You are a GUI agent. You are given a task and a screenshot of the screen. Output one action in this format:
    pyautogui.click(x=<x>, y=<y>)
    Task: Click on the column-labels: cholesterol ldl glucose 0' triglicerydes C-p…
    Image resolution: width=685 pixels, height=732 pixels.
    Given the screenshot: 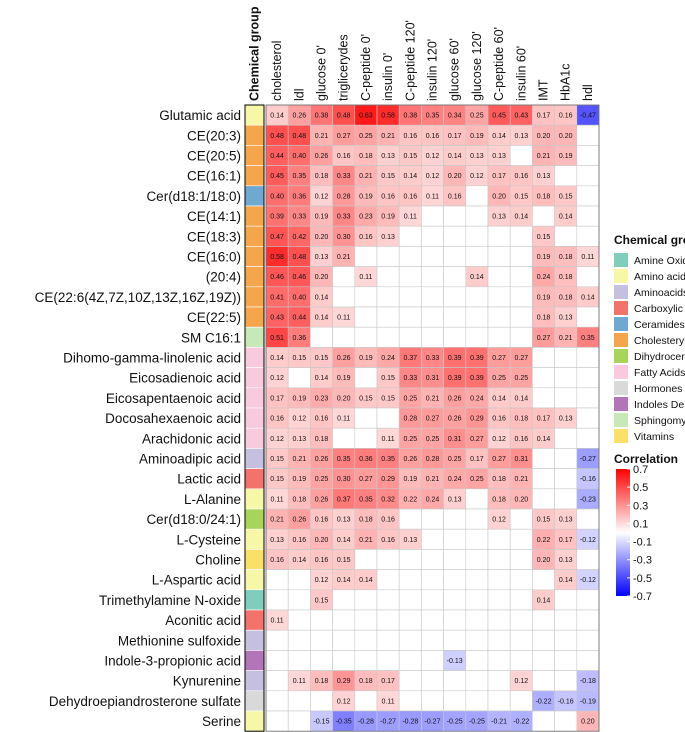 What is the action you would take?
    pyautogui.click(x=421, y=53)
    